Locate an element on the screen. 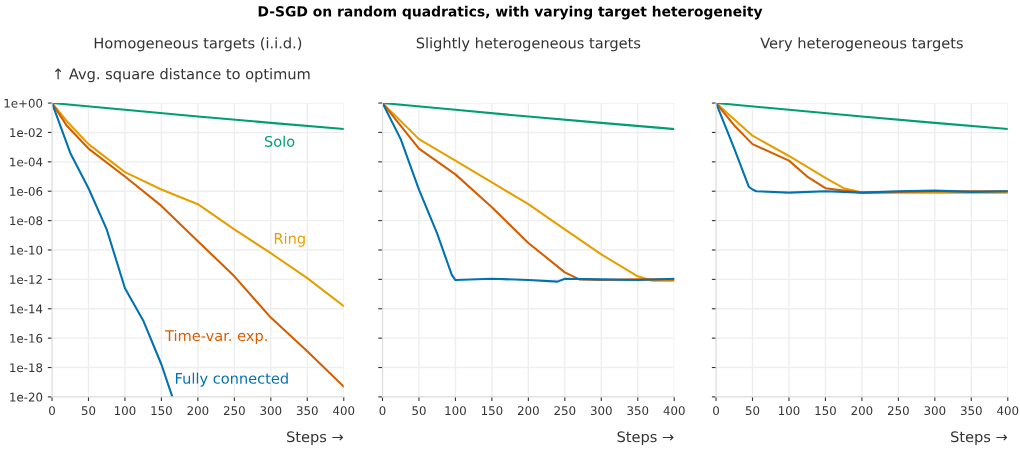 This screenshot has width=1020, height=450. y-tick-label: 1e-04 is located at coordinates (26, 162).